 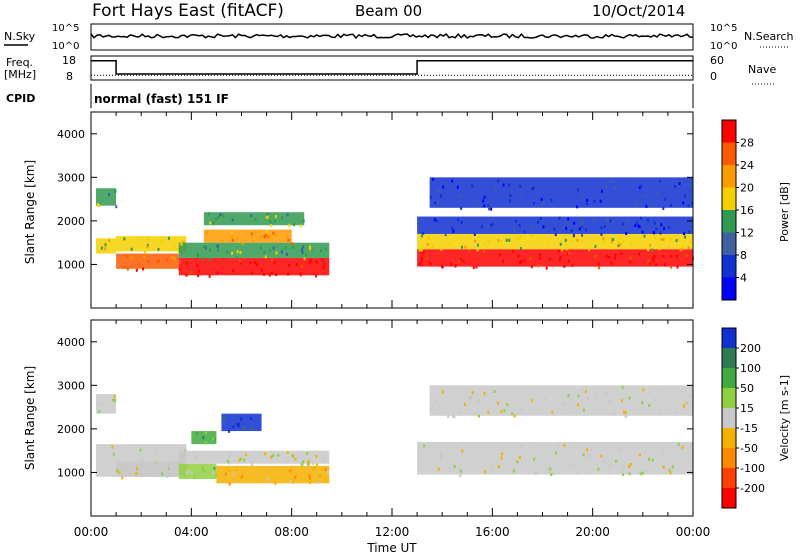 I want to click on date-label: 10/Oct/2014, so click(x=638, y=11).